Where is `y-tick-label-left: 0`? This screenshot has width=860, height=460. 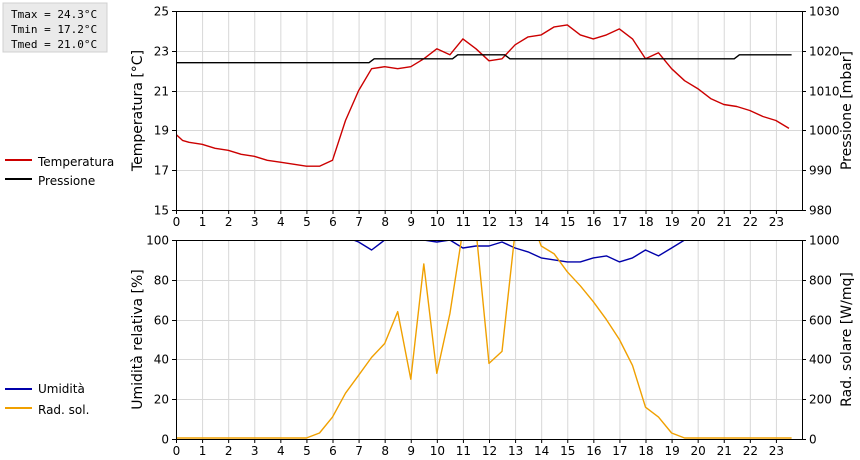
y-tick-label-left: 0 is located at coordinates (165, 440).